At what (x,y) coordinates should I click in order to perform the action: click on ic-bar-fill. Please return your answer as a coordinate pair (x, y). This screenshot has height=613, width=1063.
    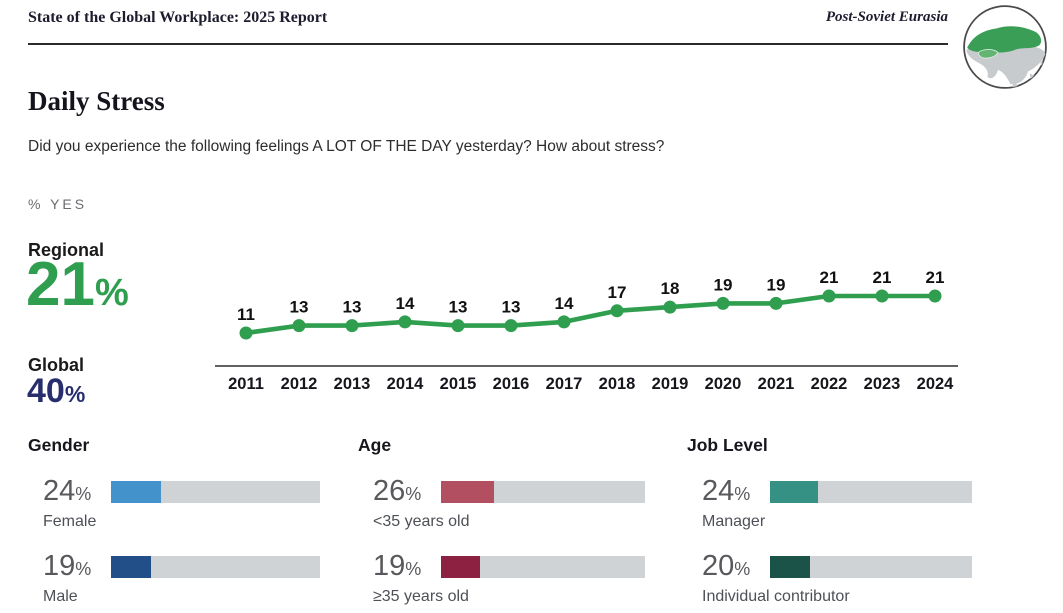
    Looking at the image, I should click on (790, 566).